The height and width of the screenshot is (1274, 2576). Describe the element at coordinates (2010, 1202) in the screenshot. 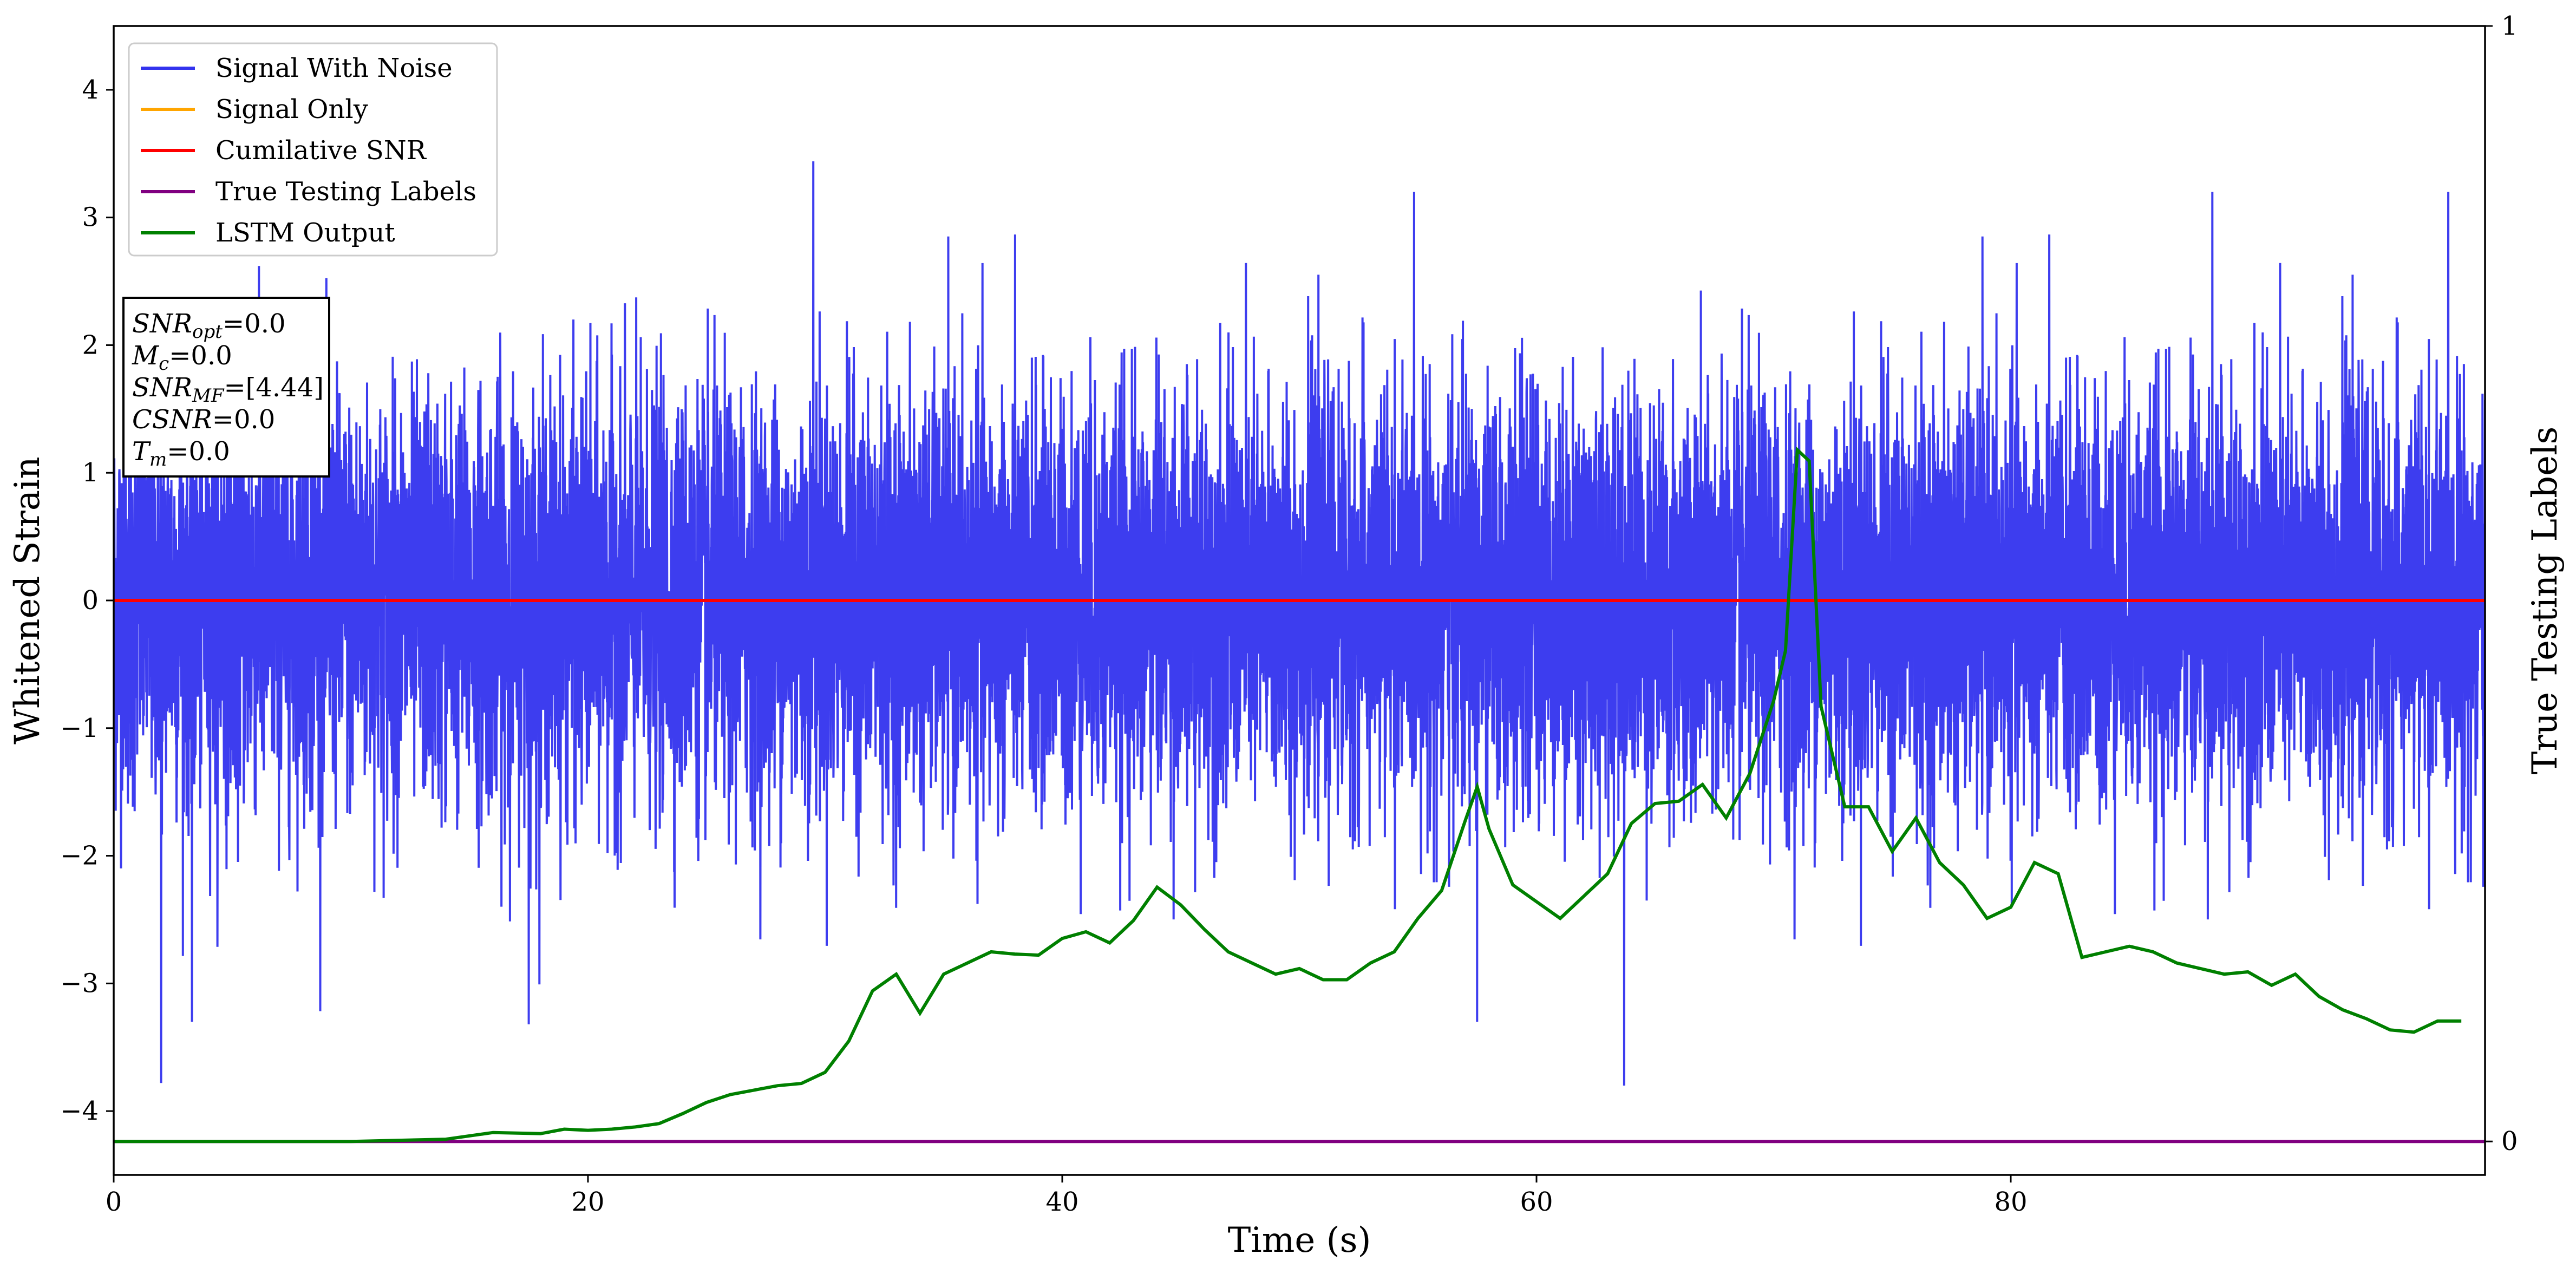

I see `x-tick-label: 80` at that location.